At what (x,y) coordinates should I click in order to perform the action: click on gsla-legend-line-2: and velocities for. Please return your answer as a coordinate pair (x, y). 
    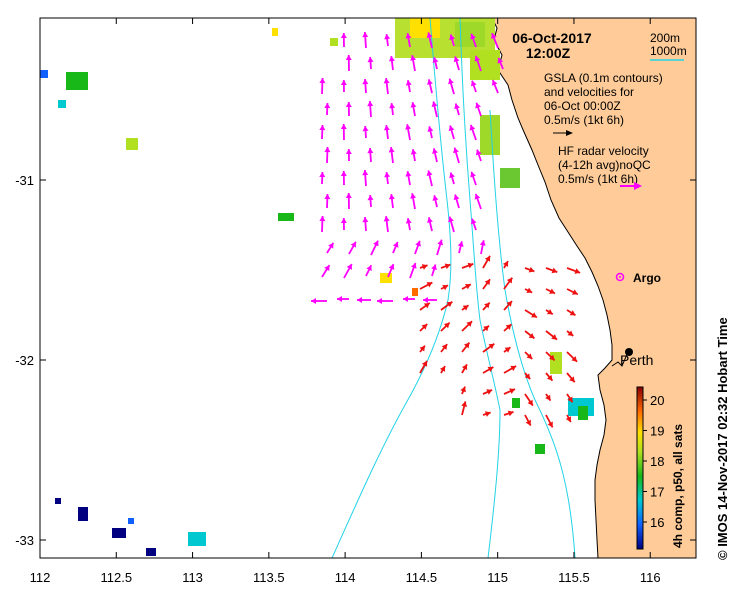
    Looking at the image, I should click on (589, 92).